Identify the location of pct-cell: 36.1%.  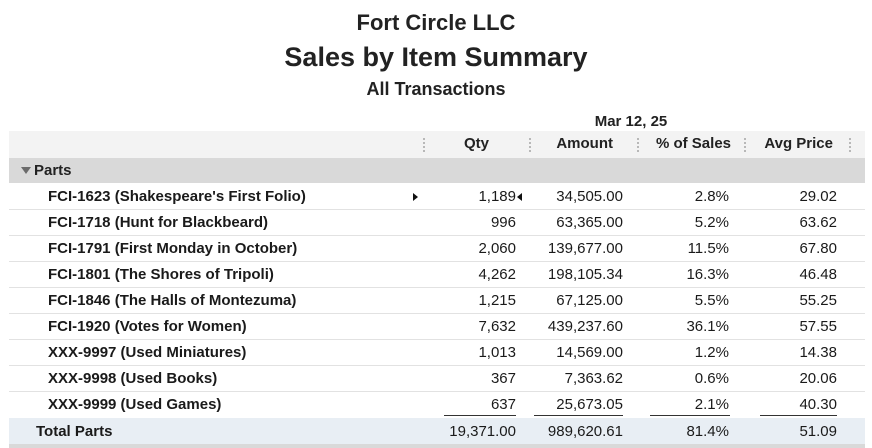
(707, 326).